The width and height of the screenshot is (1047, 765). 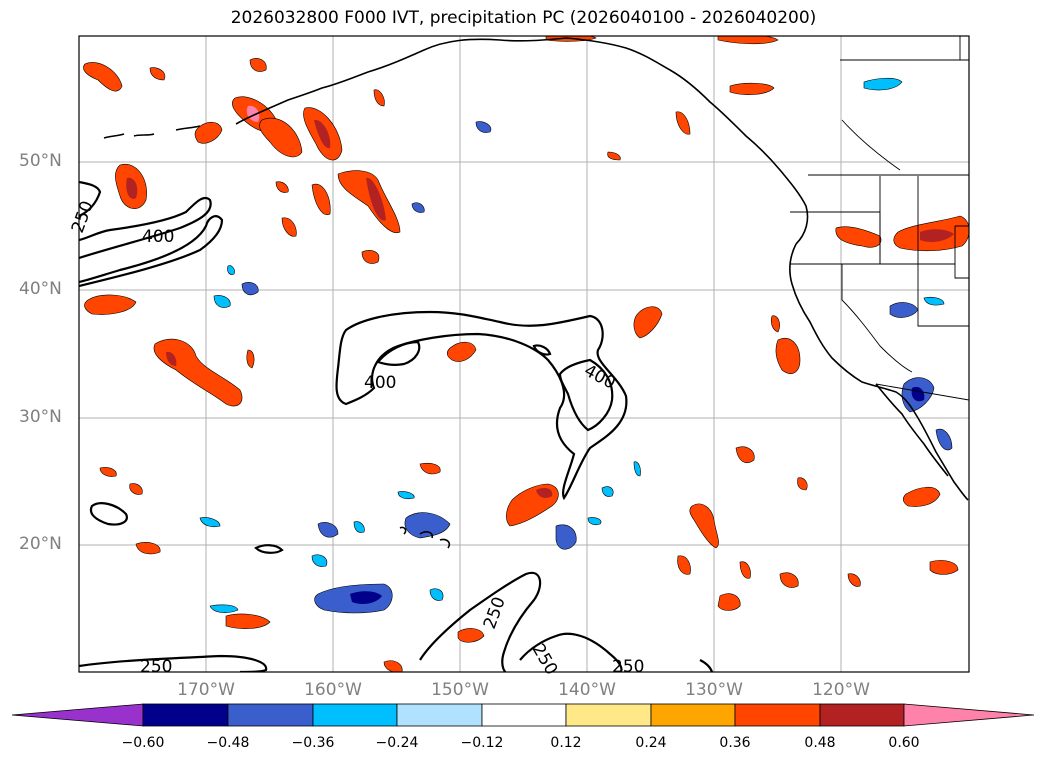 I want to click on colorbar-extend-high, so click(x=969, y=715).